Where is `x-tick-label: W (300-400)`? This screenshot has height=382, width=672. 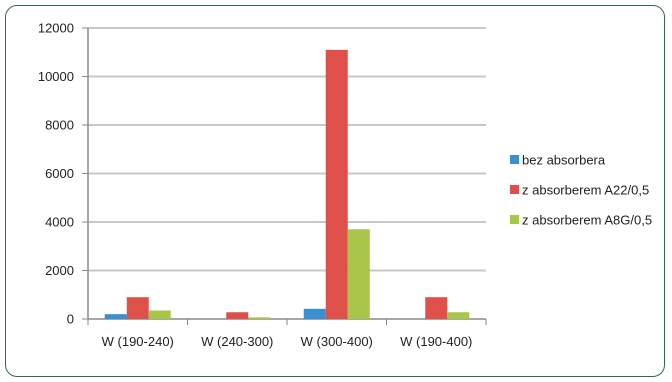 x-tick-label: W (300-400) is located at coordinates (337, 341).